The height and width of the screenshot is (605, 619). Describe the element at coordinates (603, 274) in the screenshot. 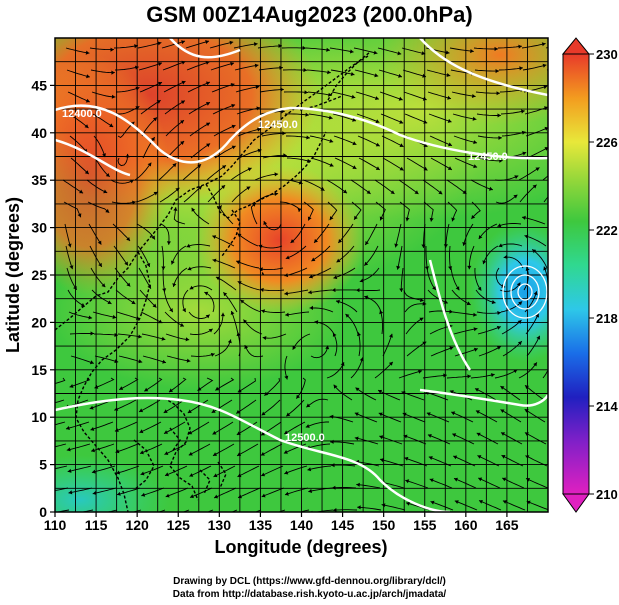

I see `colorbar-ticks: 230 226 222 218 214 210` at that location.